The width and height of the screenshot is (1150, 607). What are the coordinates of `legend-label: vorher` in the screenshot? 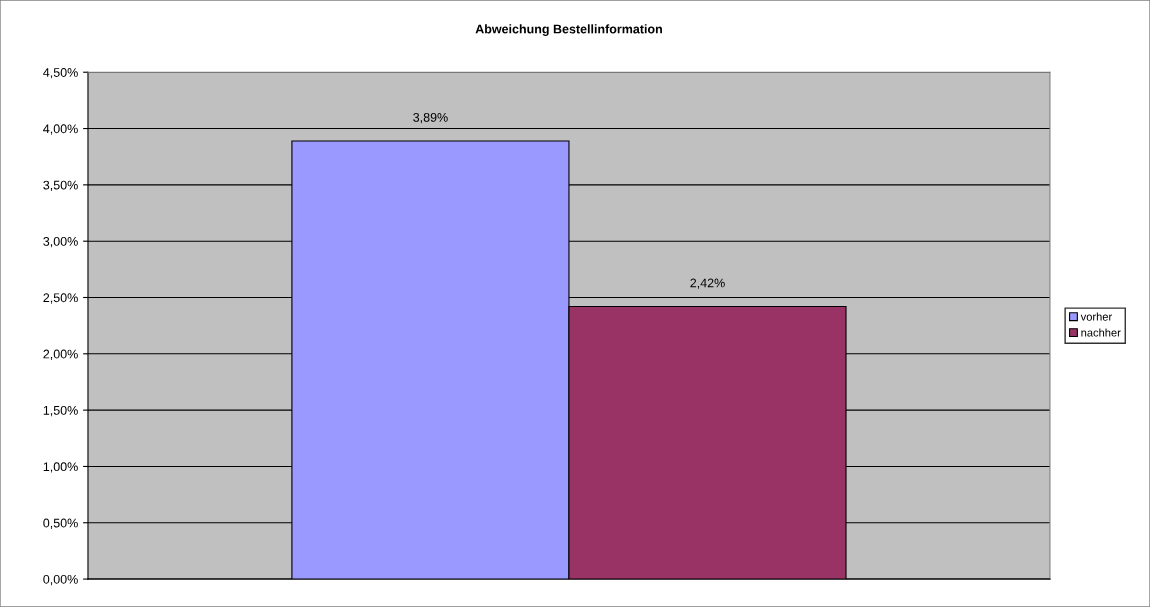 It's located at (1096, 316).